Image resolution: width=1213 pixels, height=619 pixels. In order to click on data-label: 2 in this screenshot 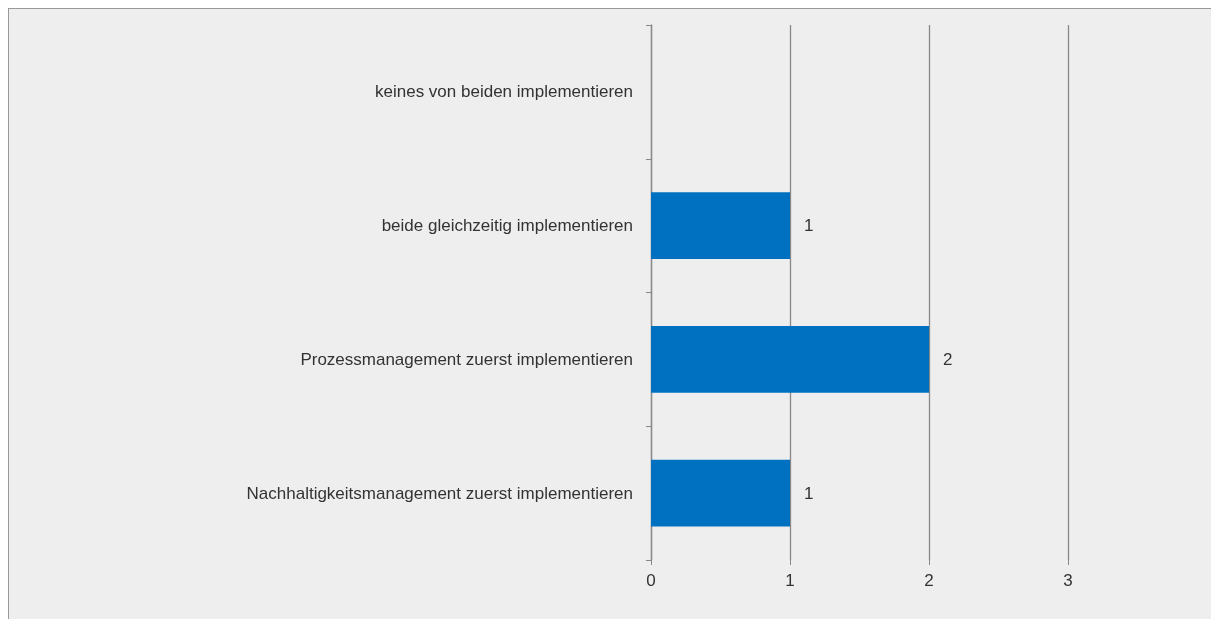, I will do `click(948, 359)`.